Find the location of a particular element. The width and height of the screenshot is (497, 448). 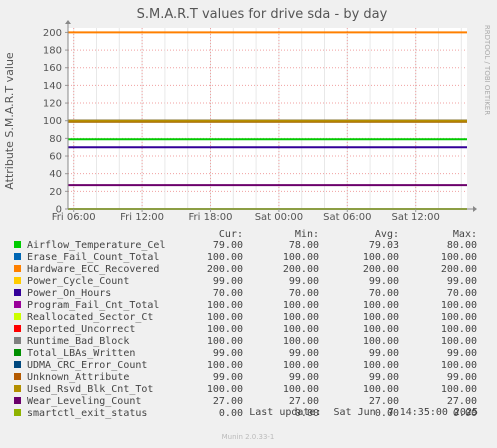

y-tick-label: 140 is located at coordinates (52, 86).